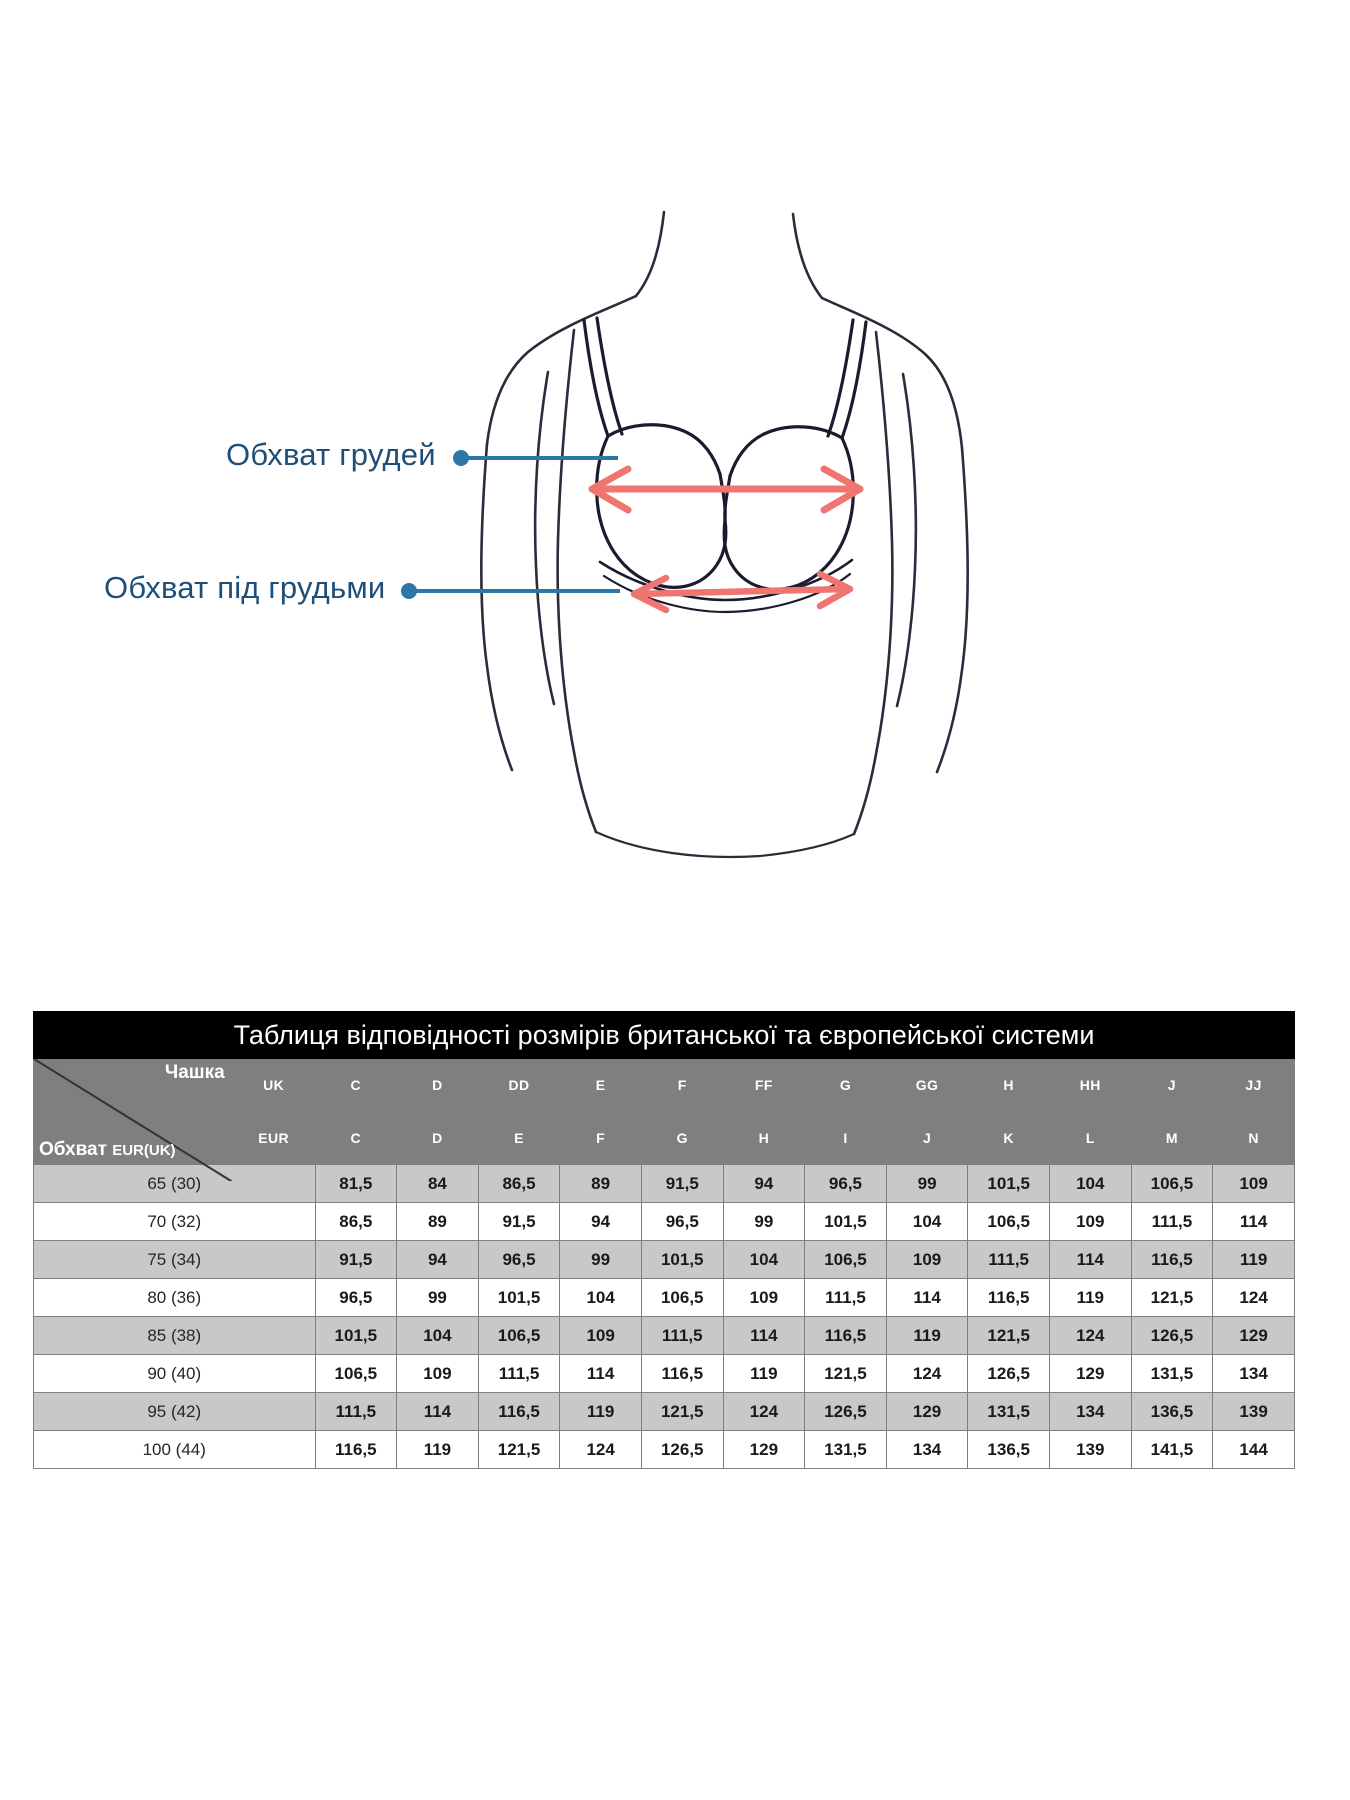 The width and height of the screenshot is (1350, 1800). Describe the element at coordinates (845, 1085) in the screenshot. I see `header-cup-uk-6: G` at that location.